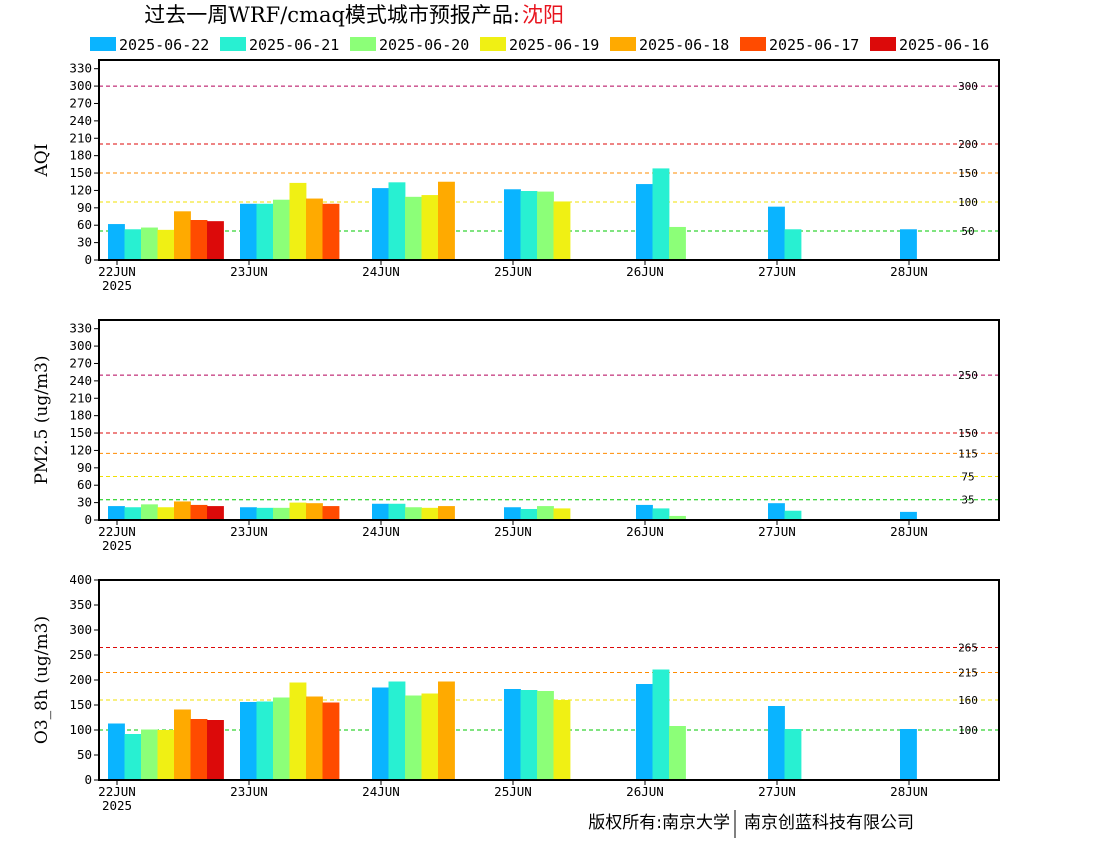 The image size is (1100, 855). I want to click on y-axis-label: AQI, so click(42, 161).